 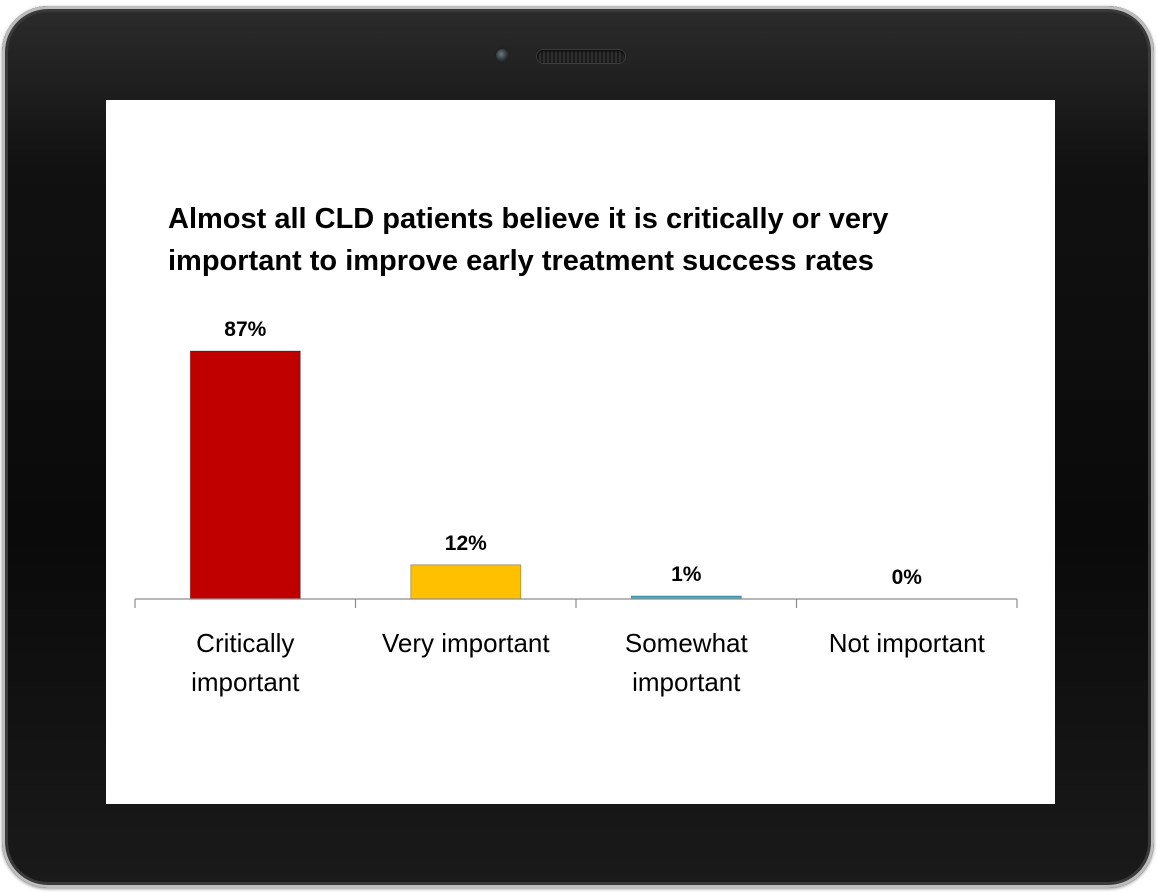 What do you see at coordinates (686, 574) in the screenshot?
I see `bar-value-label: 1%` at bounding box center [686, 574].